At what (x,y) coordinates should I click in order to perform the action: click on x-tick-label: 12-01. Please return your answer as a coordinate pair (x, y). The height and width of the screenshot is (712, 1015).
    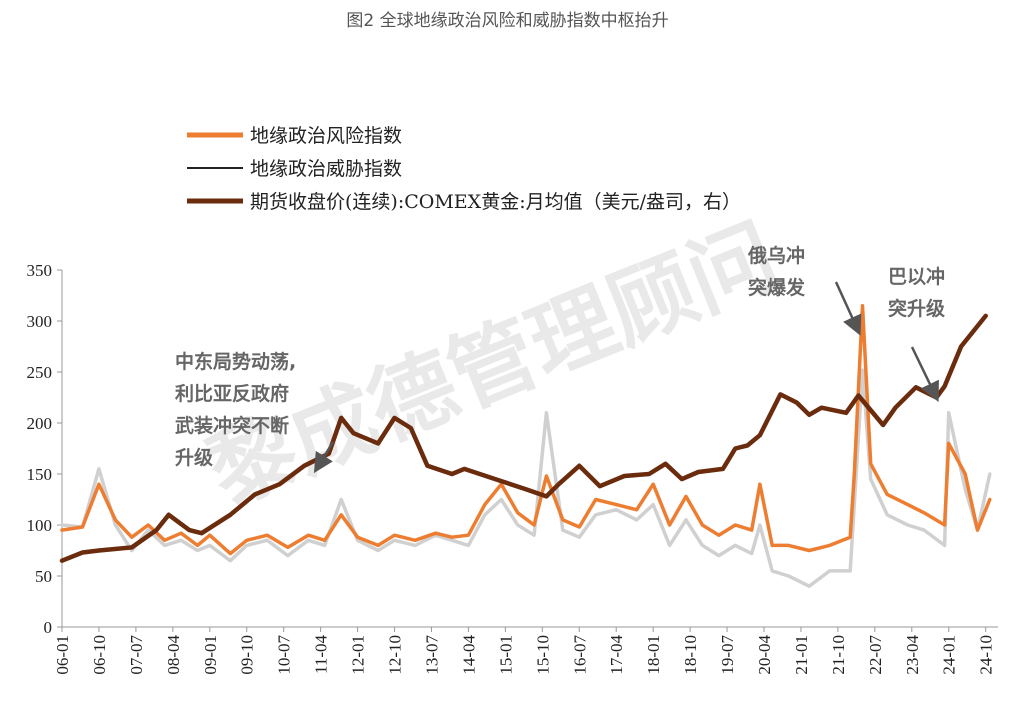
    Looking at the image, I should click on (358, 655).